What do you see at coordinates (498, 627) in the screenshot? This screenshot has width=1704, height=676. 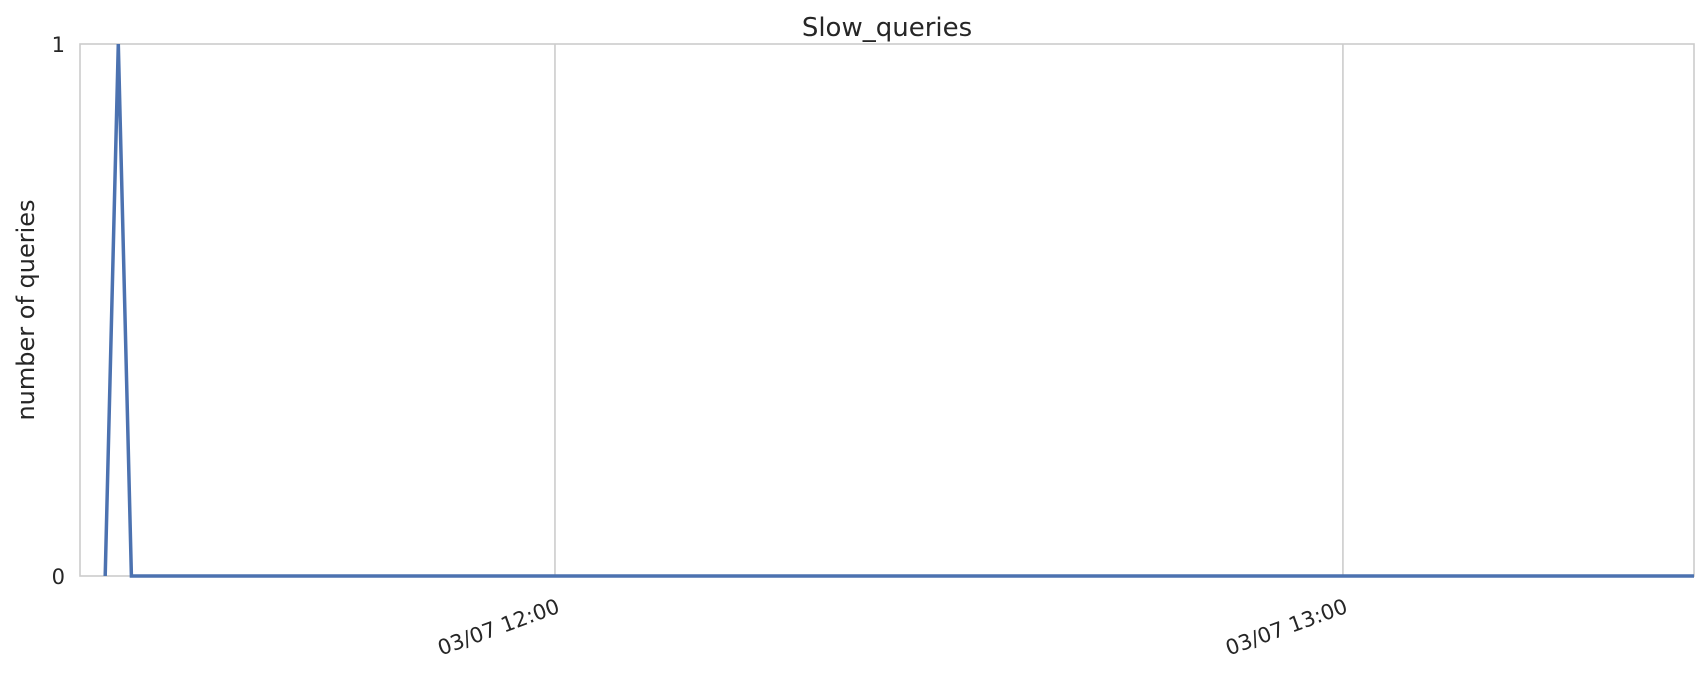 I see `x-tick-label: 03/07 12:00` at bounding box center [498, 627].